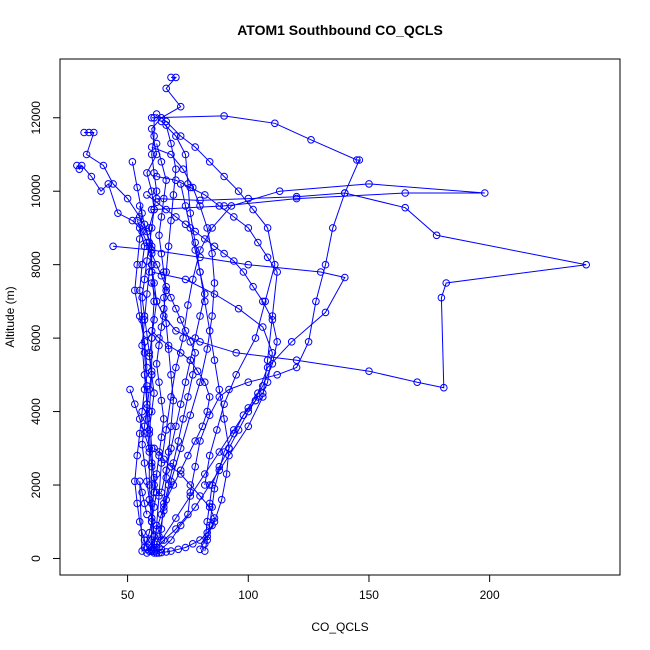  Describe the element at coordinates (36, 337) in the screenshot. I see `y-tick-label: 6000` at that location.